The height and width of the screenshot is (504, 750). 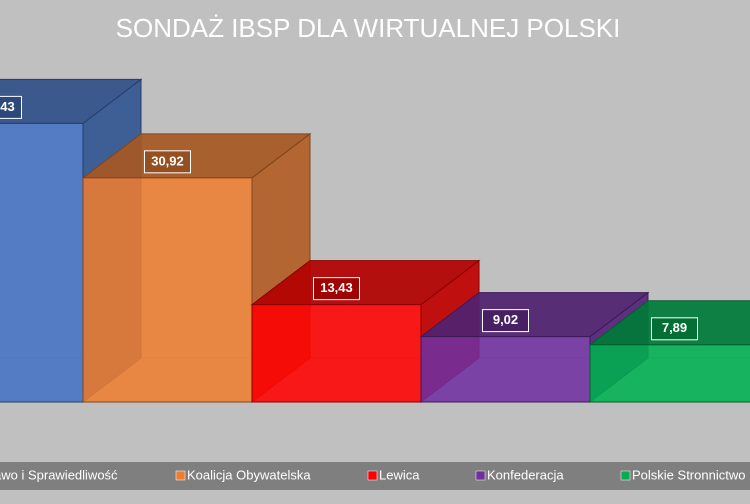 I want to click on data-label: 13,43, so click(x=336, y=287).